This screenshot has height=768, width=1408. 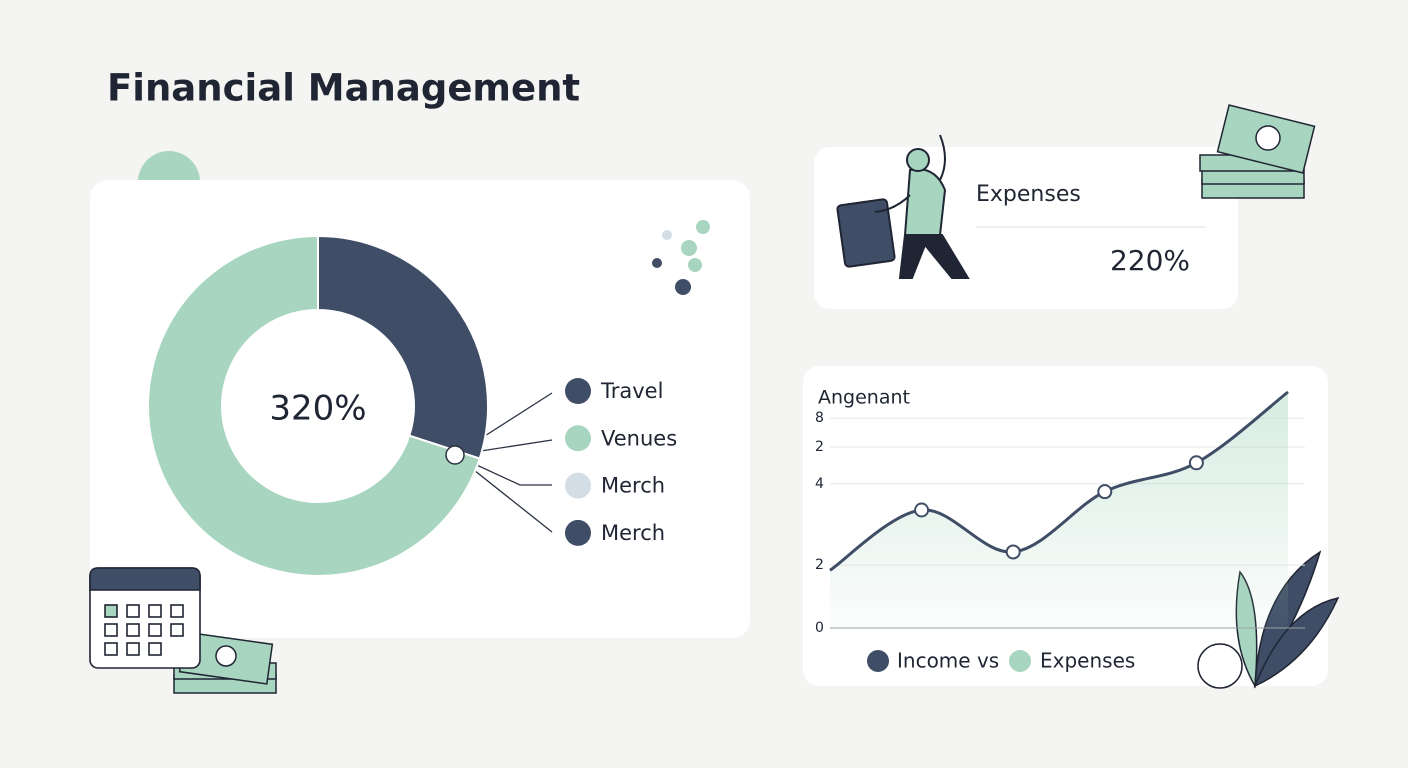 What do you see at coordinates (145, 618) in the screenshot?
I see `calendar-icon` at bounding box center [145, 618].